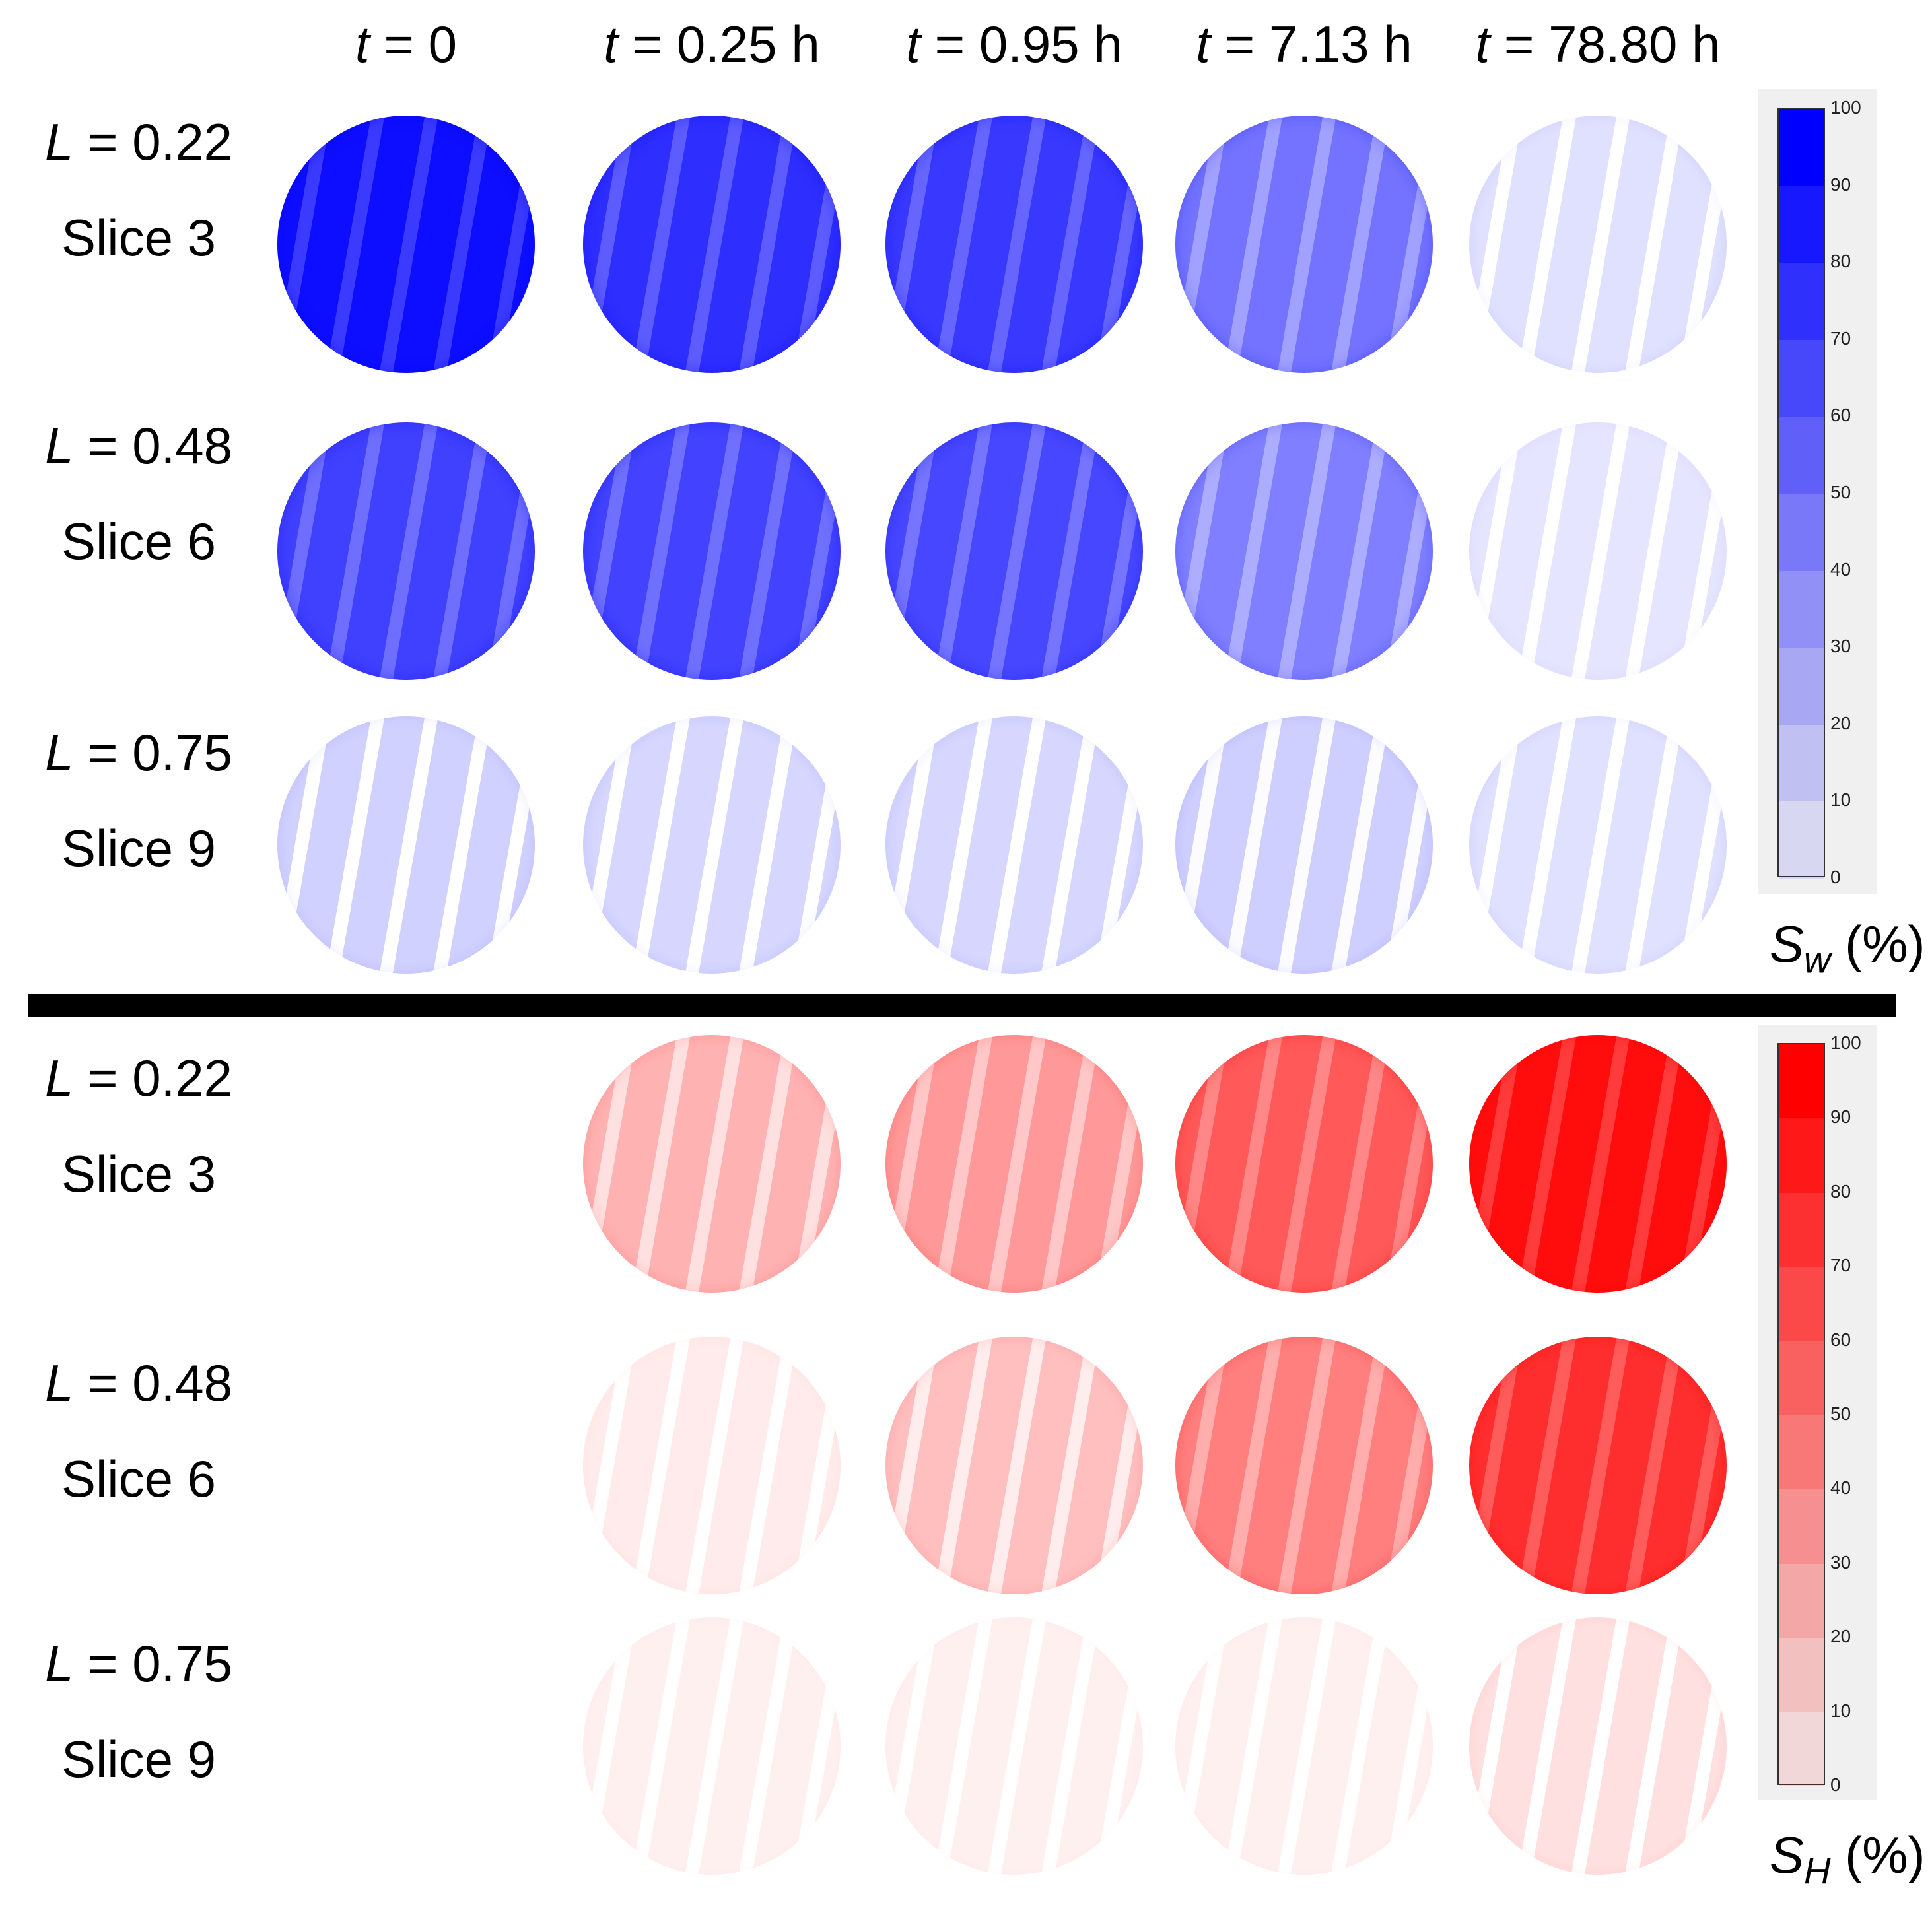  What do you see at coordinates (1841, 722) in the screenshot?
I see `water-colorbar-tick: 20` at bounding box center [1841, 722].